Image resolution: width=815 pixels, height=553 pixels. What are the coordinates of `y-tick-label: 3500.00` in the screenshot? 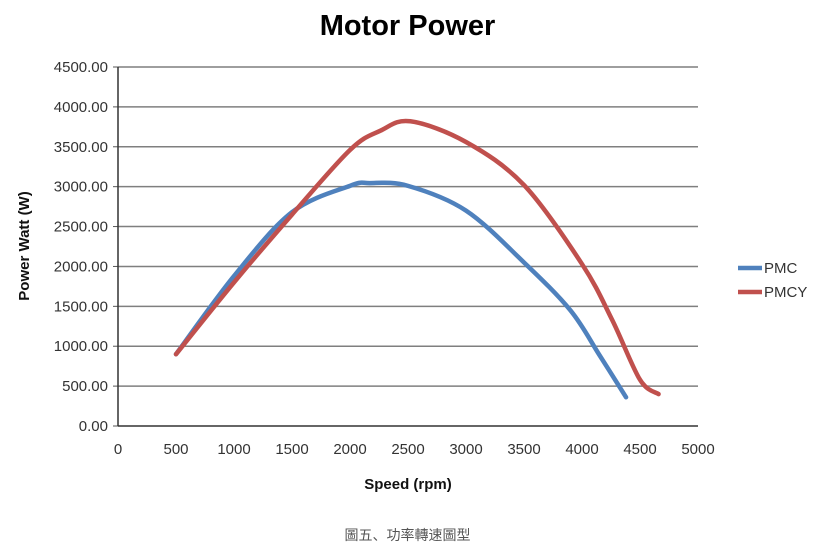 It's located at (81, 147).